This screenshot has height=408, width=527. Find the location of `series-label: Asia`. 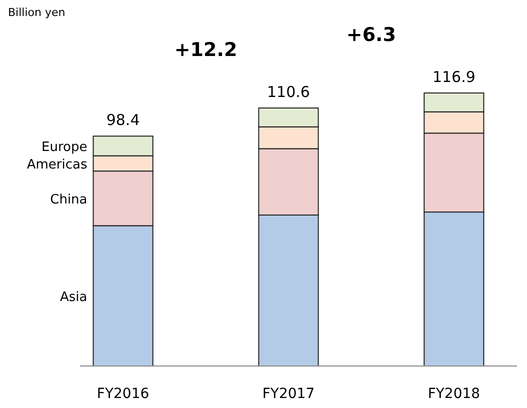

series-label: Asia is located at coordinates (74, 297).